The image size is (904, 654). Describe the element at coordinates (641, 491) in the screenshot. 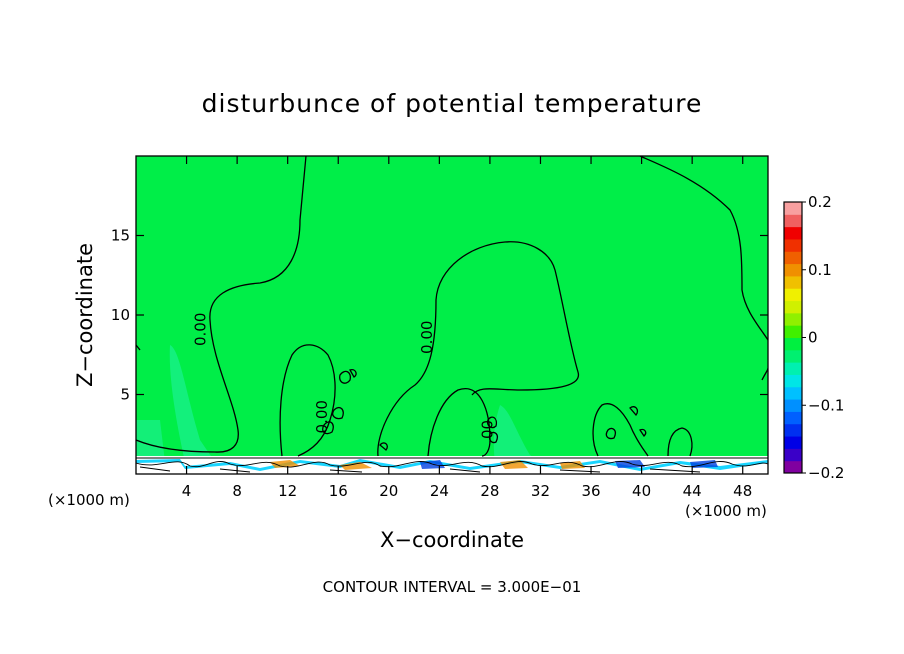

I see `x-tick-label: 40` at that location.